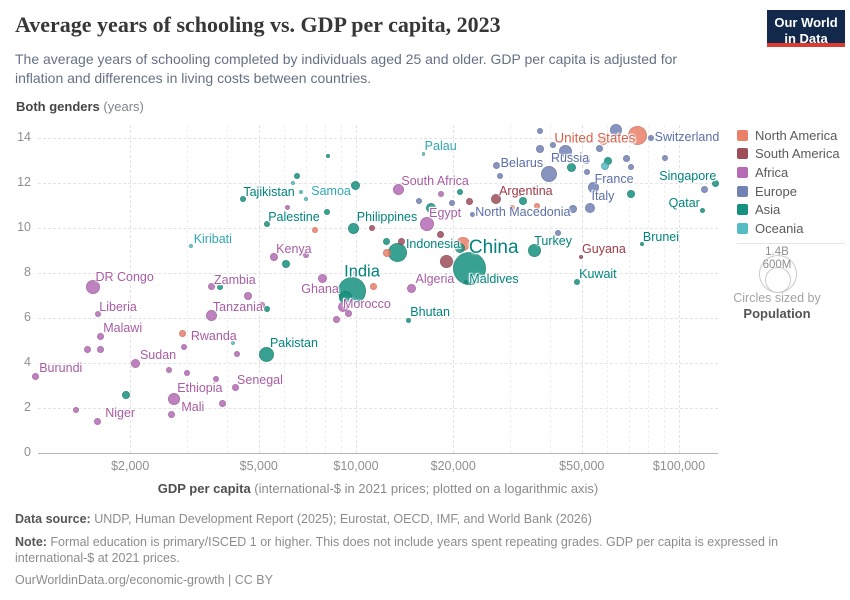  I want to click on data-point-italy, so click(589, 207).